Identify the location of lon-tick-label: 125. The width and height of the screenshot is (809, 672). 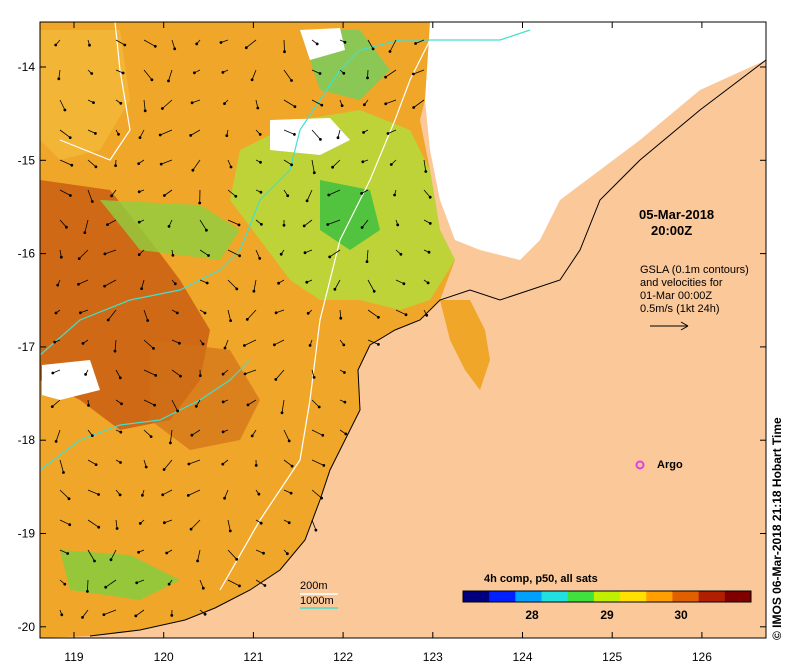
(612, 657).